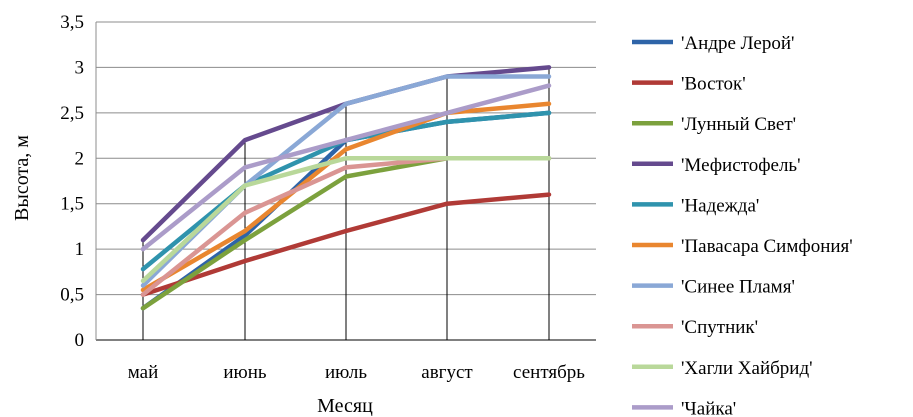  Describe the element at coordinates (747, 368) in the screenshot. I see `legend-label: 'Хагли Хайбрид'` at that location.